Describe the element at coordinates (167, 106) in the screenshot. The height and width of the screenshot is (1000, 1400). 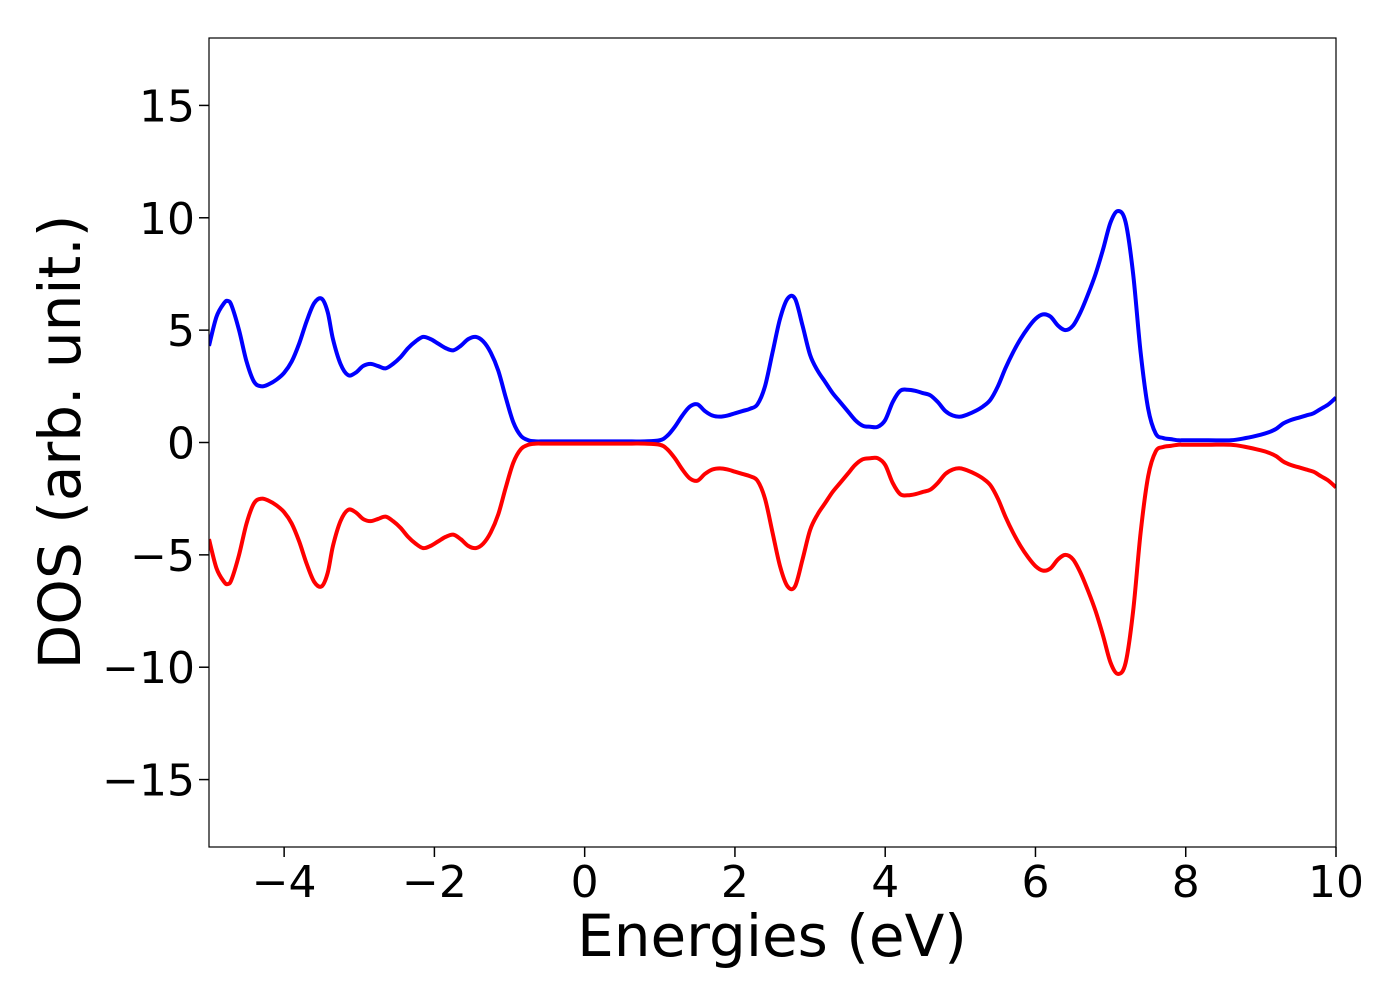
I see `y-tick-label: 15` at that location.